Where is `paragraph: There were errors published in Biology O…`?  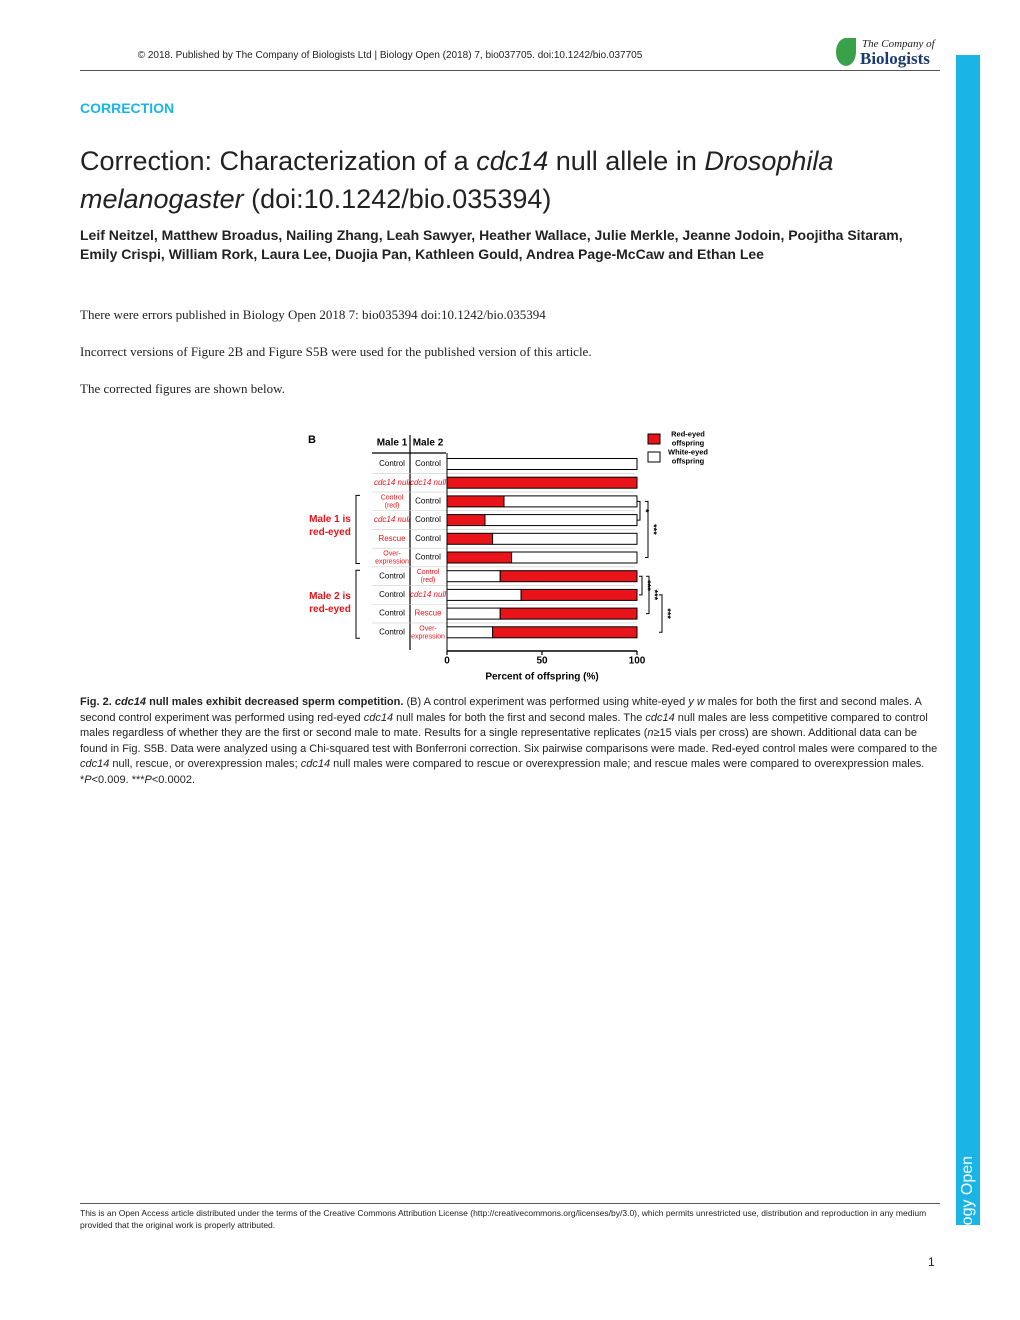 paragraph: There were errors published in Biology O… is located at coordinates (313, 314).